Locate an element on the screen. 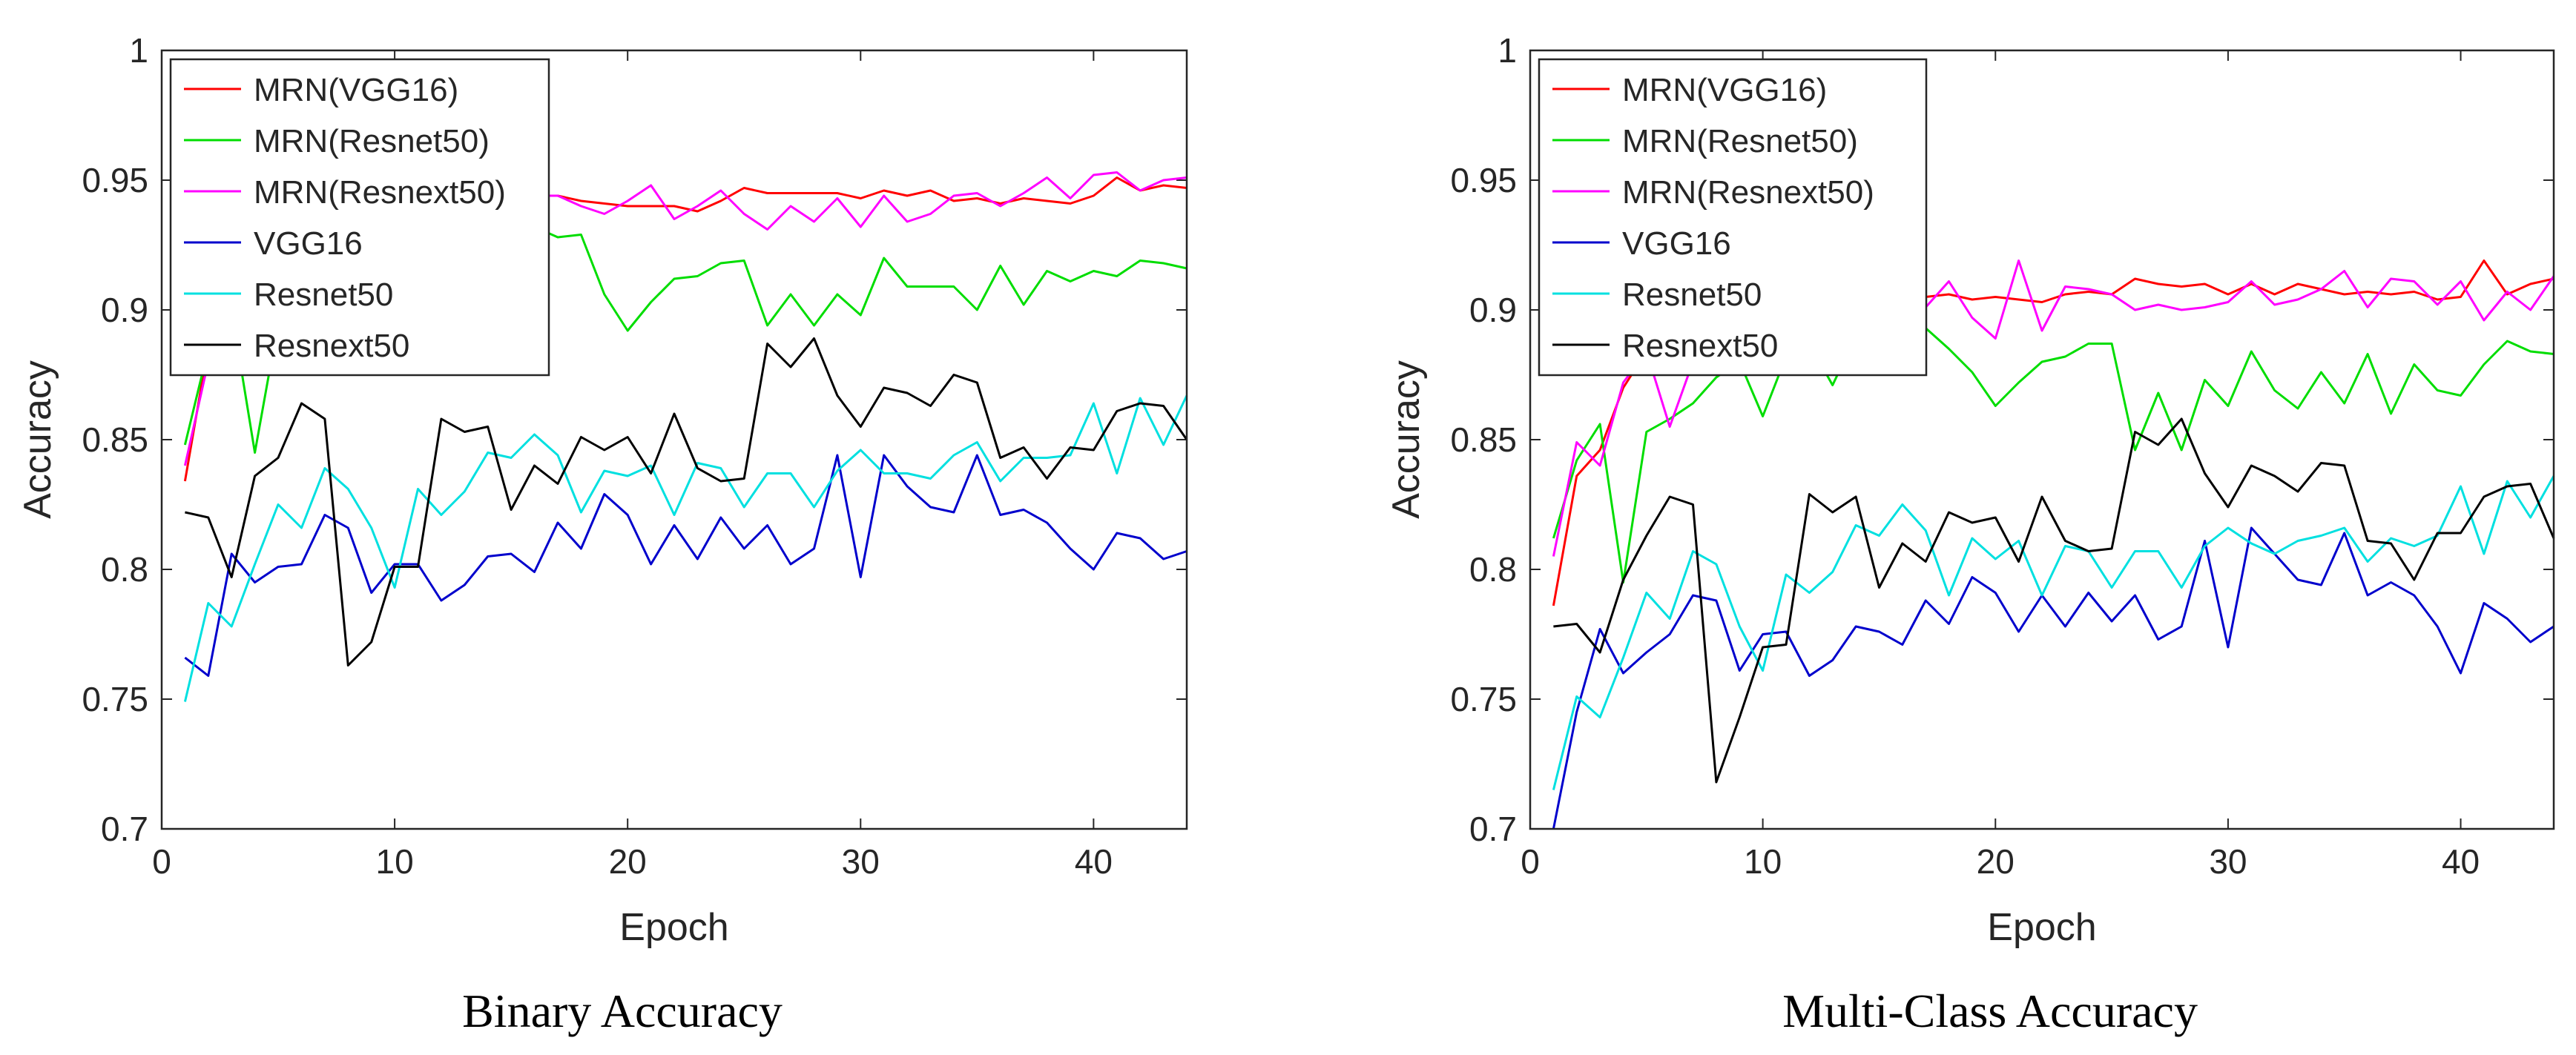 The height and width of the screenshot is (1055, 2576). chart-caption: Binary Accuracy is located at coordinates (622, 1011).